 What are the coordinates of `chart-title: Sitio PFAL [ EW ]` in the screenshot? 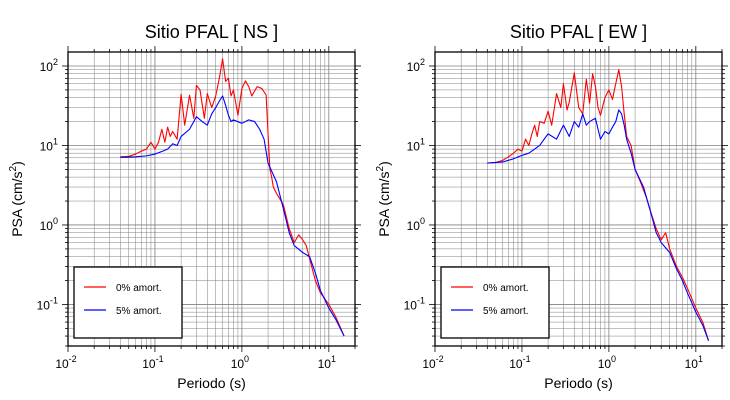 It's located at (578, 32).